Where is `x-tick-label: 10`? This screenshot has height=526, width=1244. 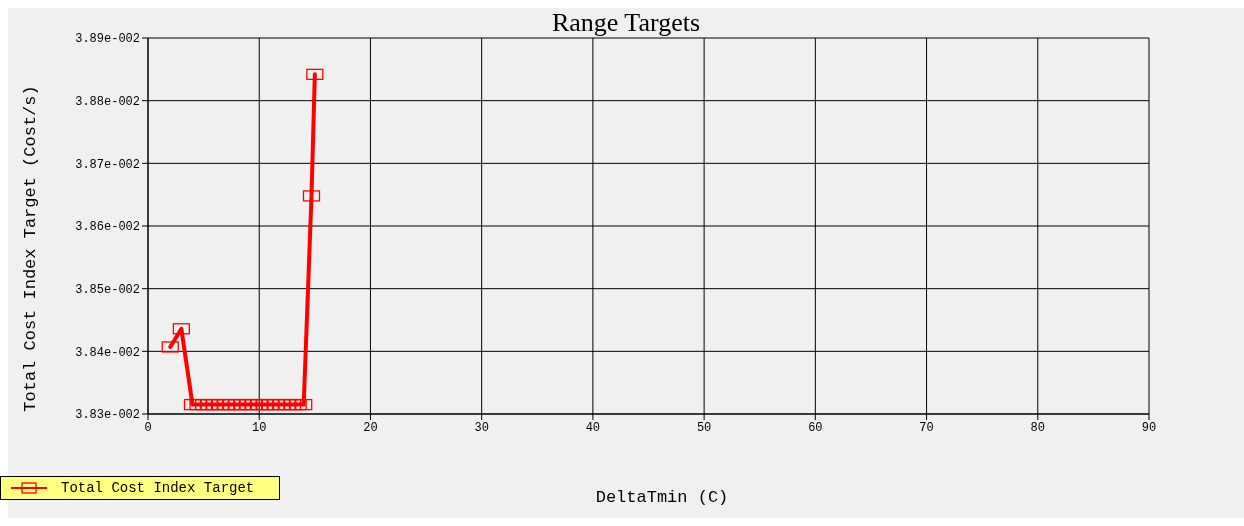 x-tick-label: 10 is located at coordinates (259, 427).